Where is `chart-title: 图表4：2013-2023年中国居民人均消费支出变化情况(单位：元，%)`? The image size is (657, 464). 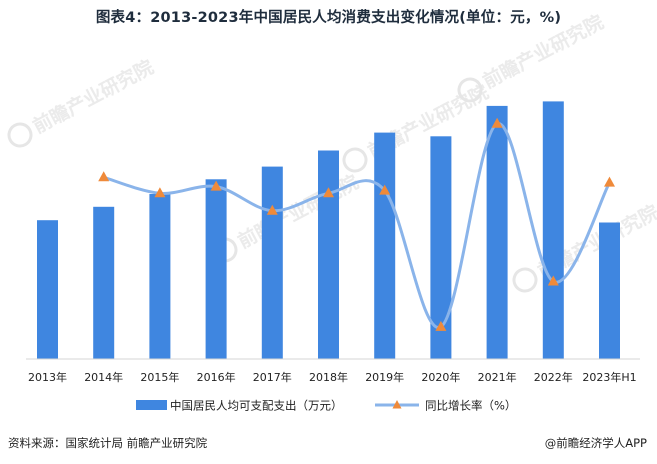 chart-title: 图表4：2013-2023年中国居民人均消费支出变化情况(单位：元，%) is located at coordinates (328, 18).